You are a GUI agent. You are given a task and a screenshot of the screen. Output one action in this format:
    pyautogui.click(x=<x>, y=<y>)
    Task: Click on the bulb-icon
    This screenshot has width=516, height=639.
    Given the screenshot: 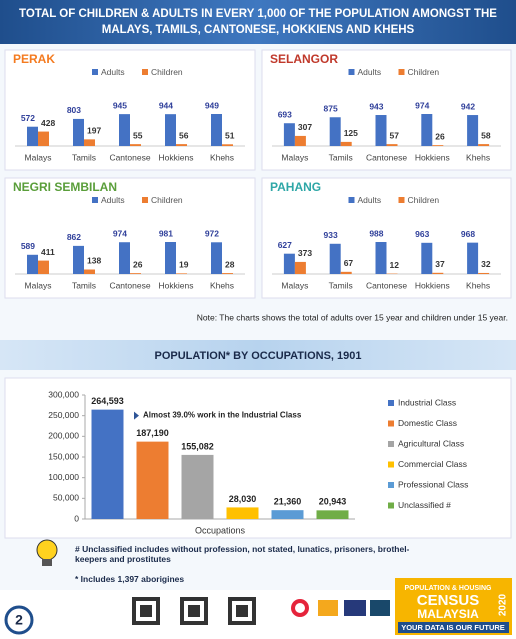 What is the action you would take?
    pyautogui.click(x=47, y=550)
    